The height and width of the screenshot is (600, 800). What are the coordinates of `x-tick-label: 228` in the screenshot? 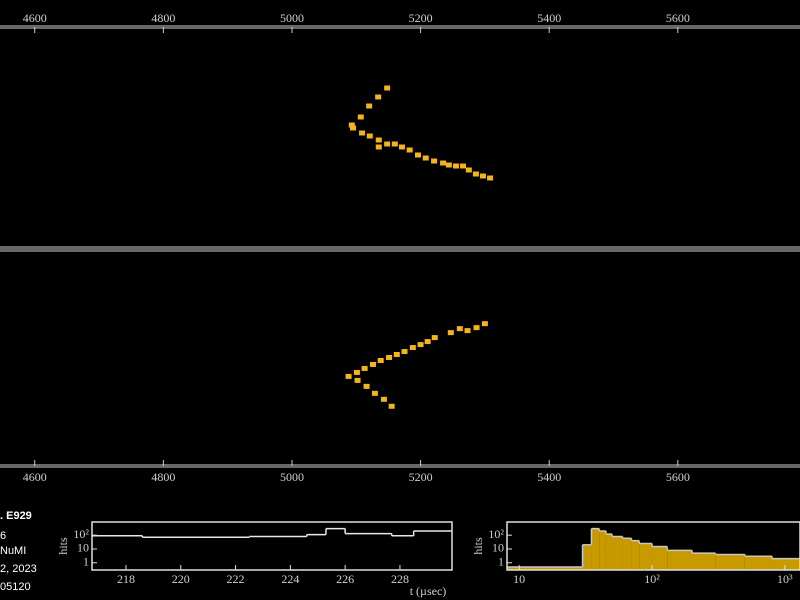 It's located at (400, 579).